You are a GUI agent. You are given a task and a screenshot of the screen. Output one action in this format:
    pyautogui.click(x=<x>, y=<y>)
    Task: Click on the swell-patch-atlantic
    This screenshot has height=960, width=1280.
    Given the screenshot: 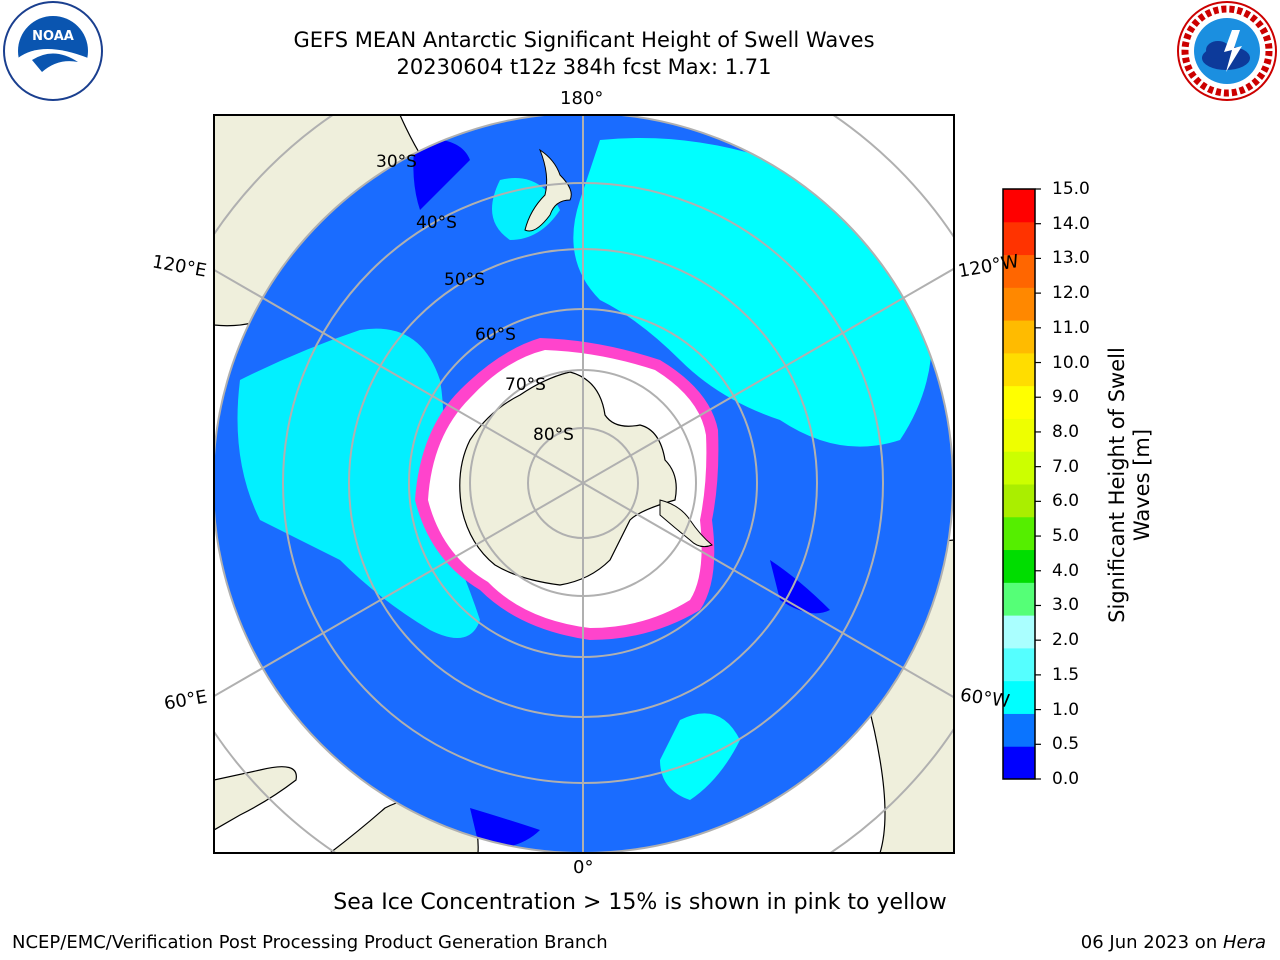 What is the action you would take?
    pyautogui.click(x=700, y=756)
    